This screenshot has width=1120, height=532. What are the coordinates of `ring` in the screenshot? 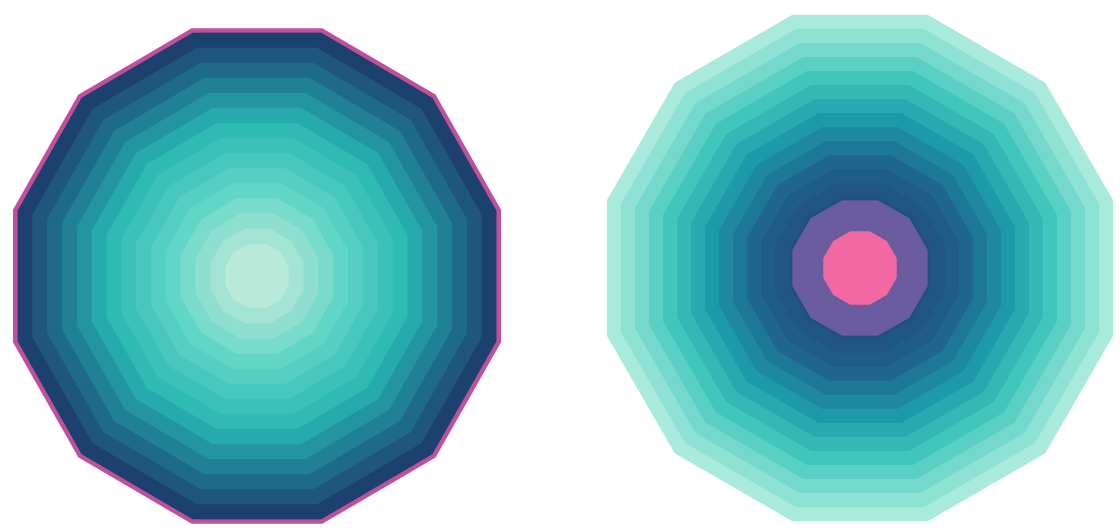 It's located at (257, 276).